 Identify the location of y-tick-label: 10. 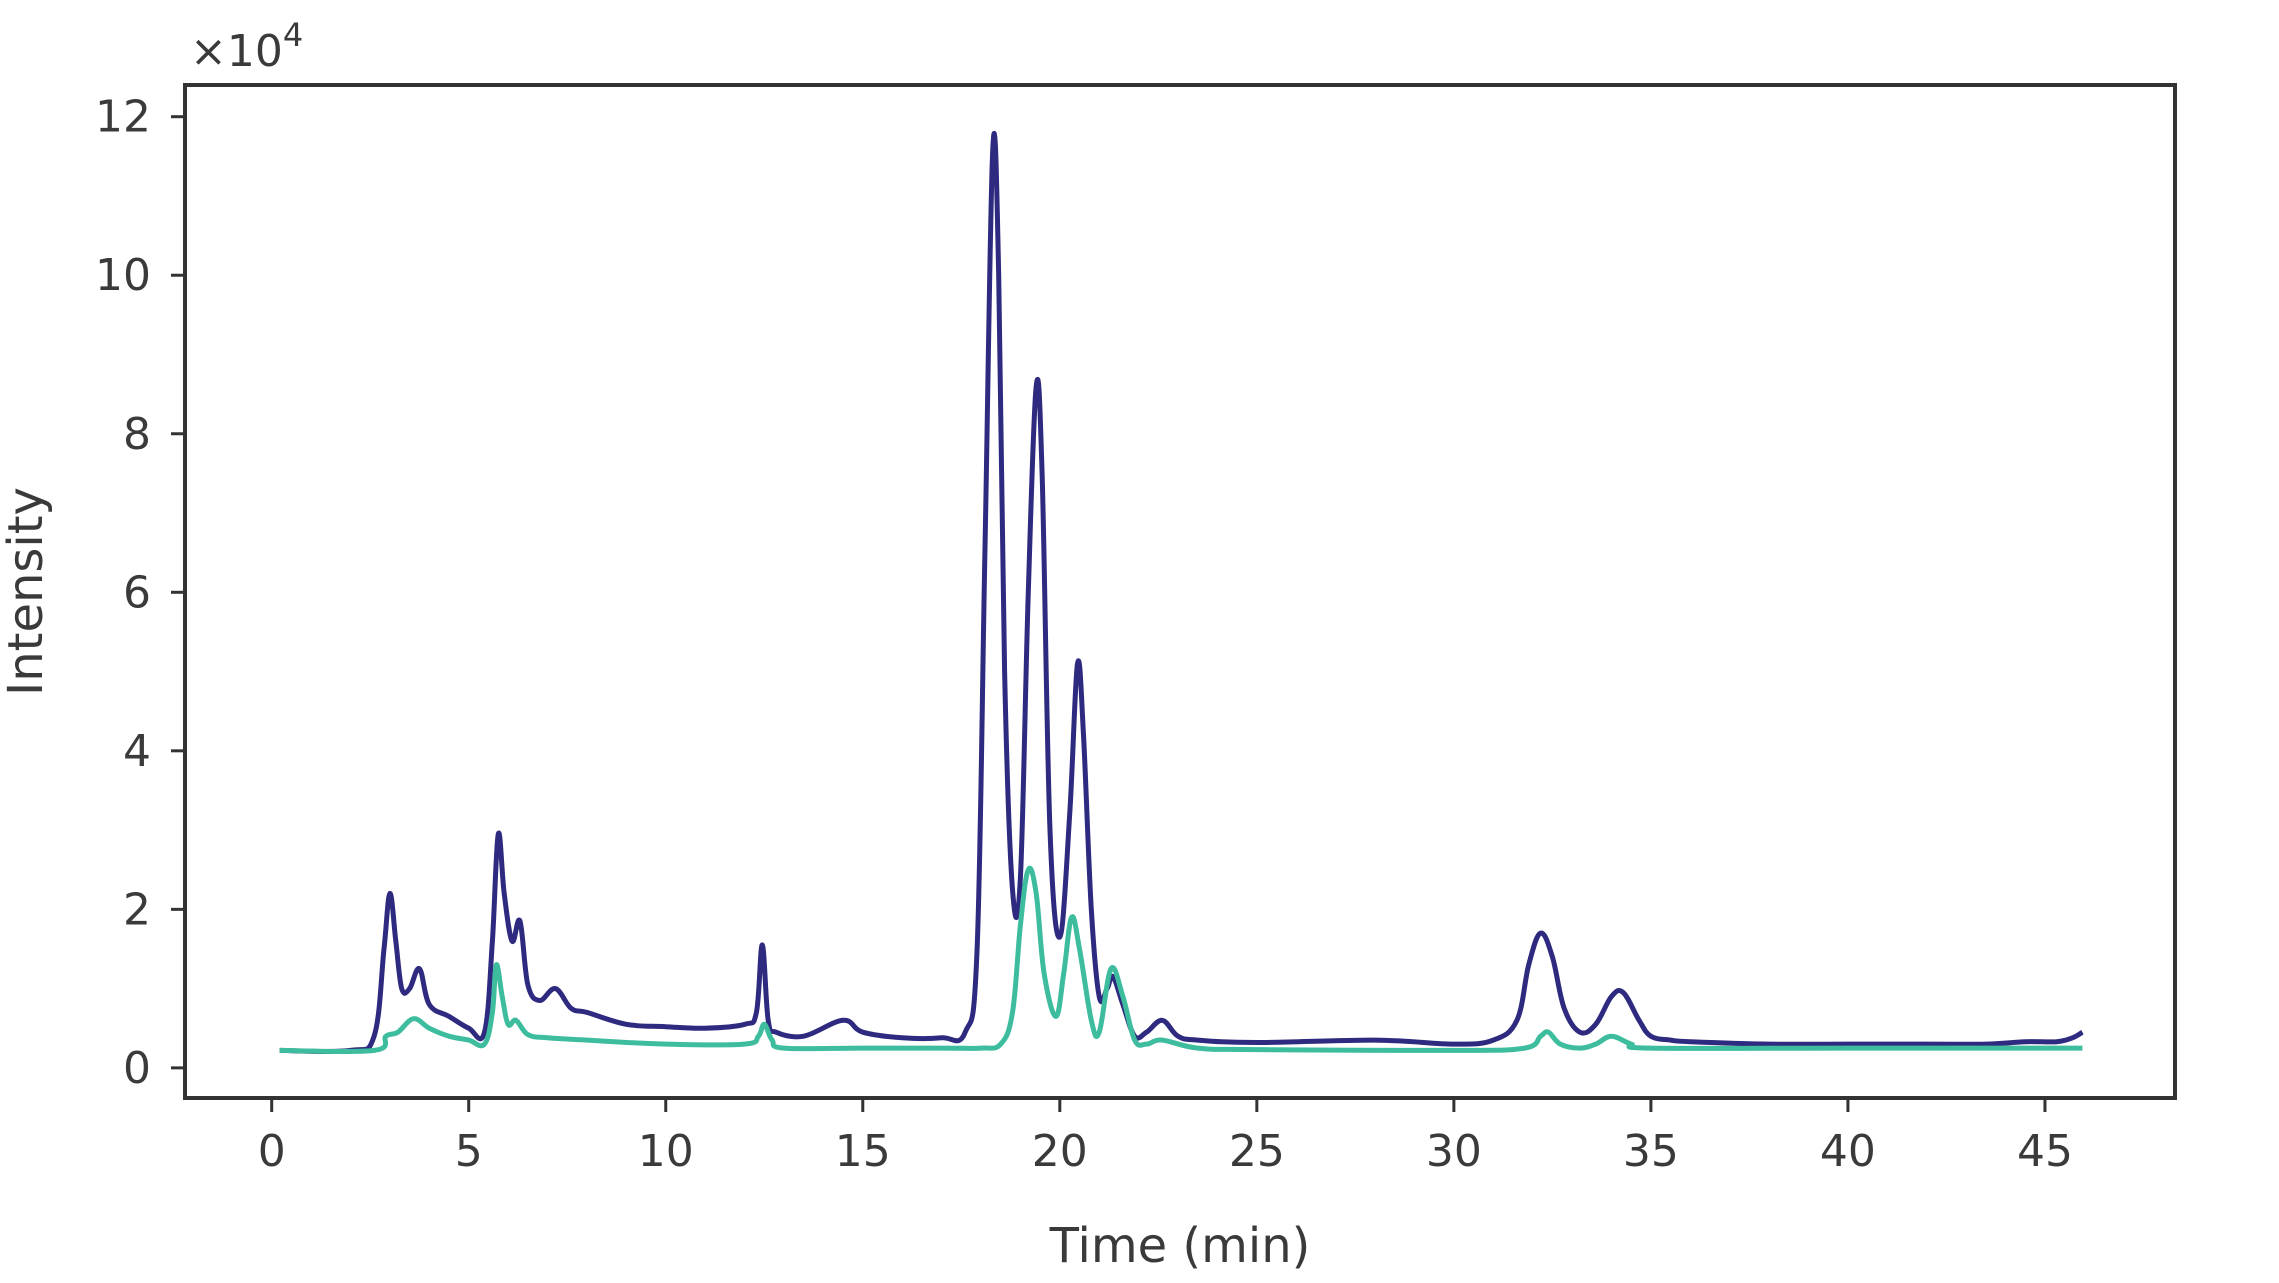
(123, 275).